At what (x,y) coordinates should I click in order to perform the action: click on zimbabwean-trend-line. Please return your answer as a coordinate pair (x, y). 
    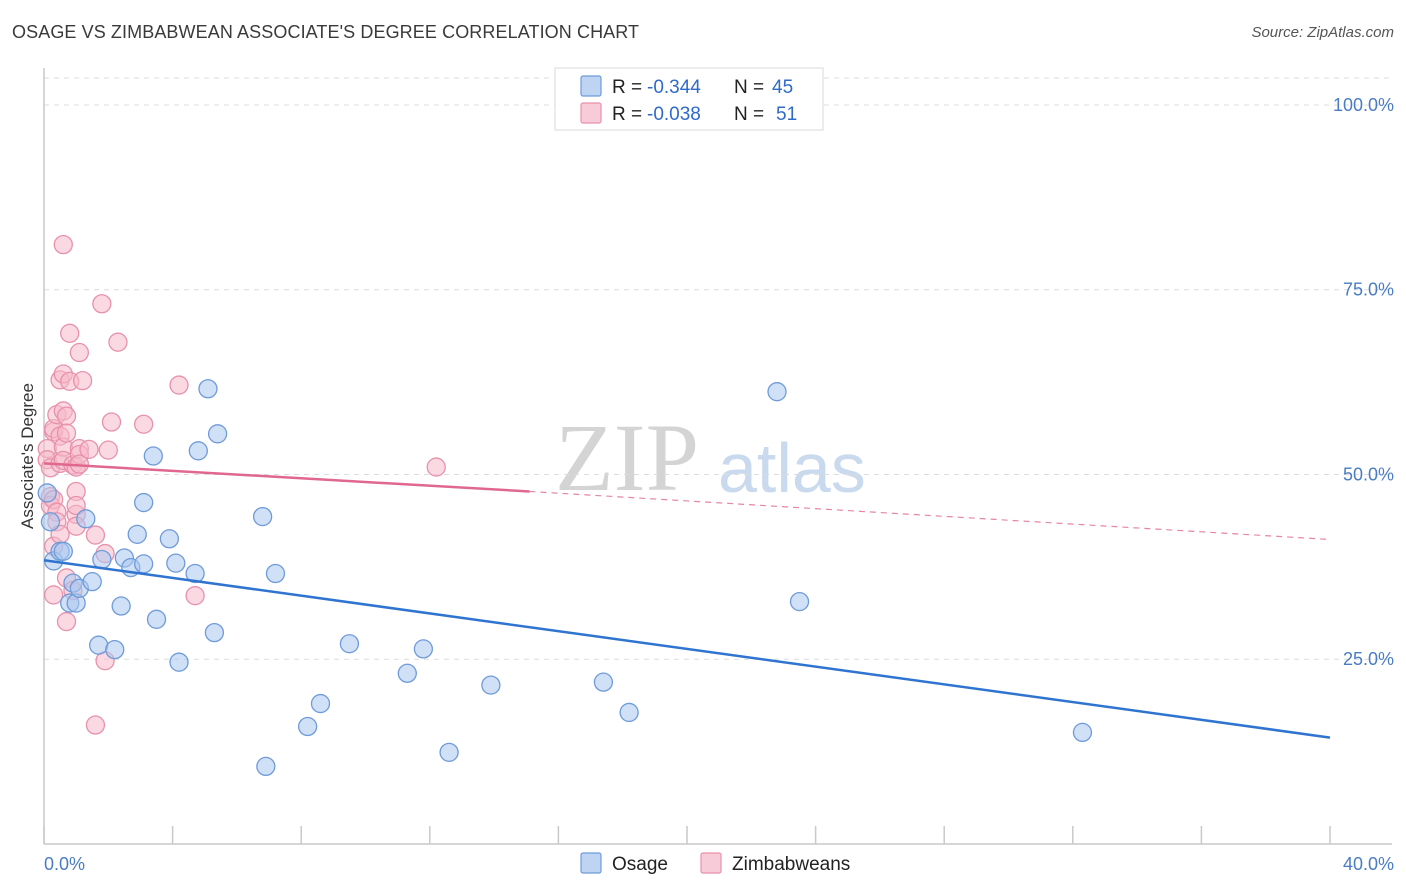
    Looking at the image, I should click on (286, 477).